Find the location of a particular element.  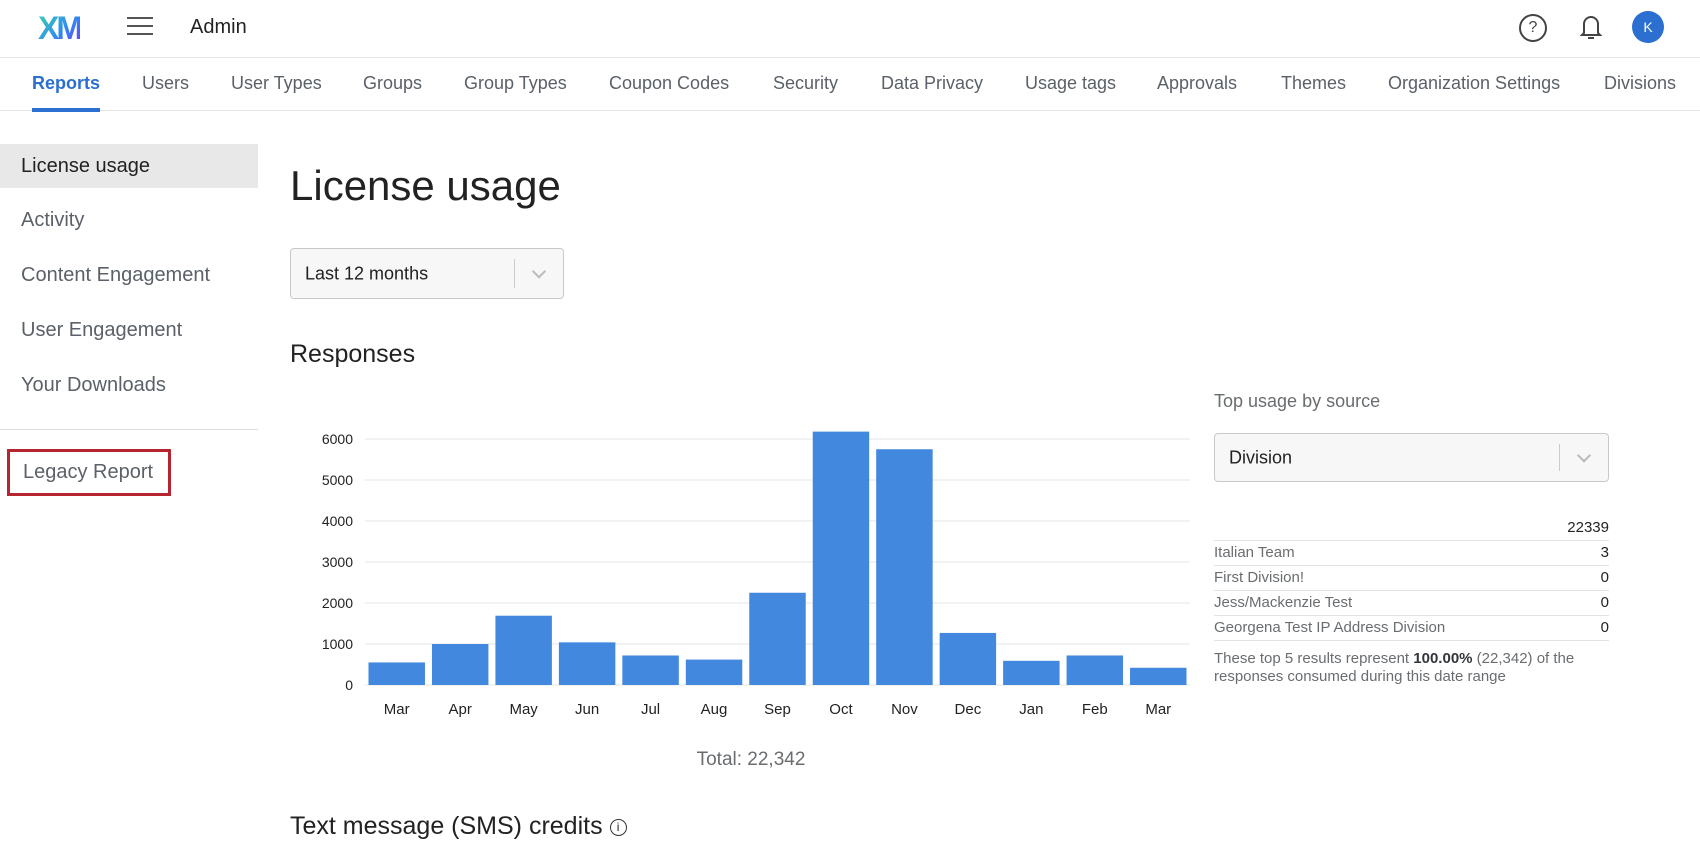

x-tick-label: Aug is located at coordinates (714, 709).